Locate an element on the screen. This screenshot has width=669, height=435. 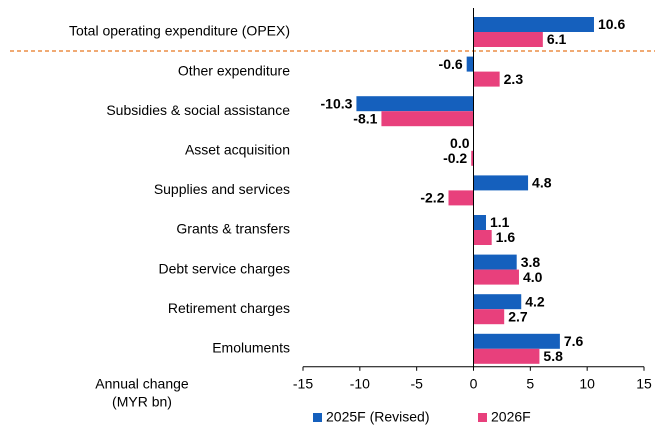
value-label: 3.8 is located at coordinates (531, 262).